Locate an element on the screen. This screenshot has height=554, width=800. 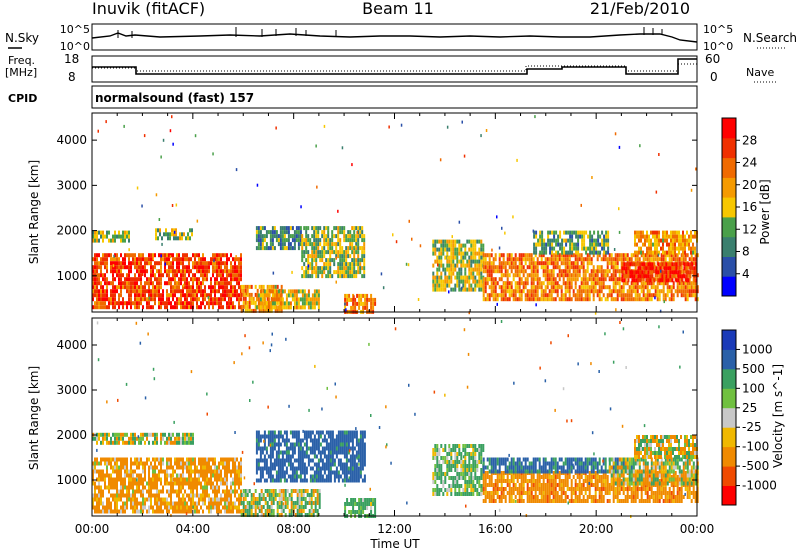
colorbar-tick-label: 12 is located at coordinates (749, 229).